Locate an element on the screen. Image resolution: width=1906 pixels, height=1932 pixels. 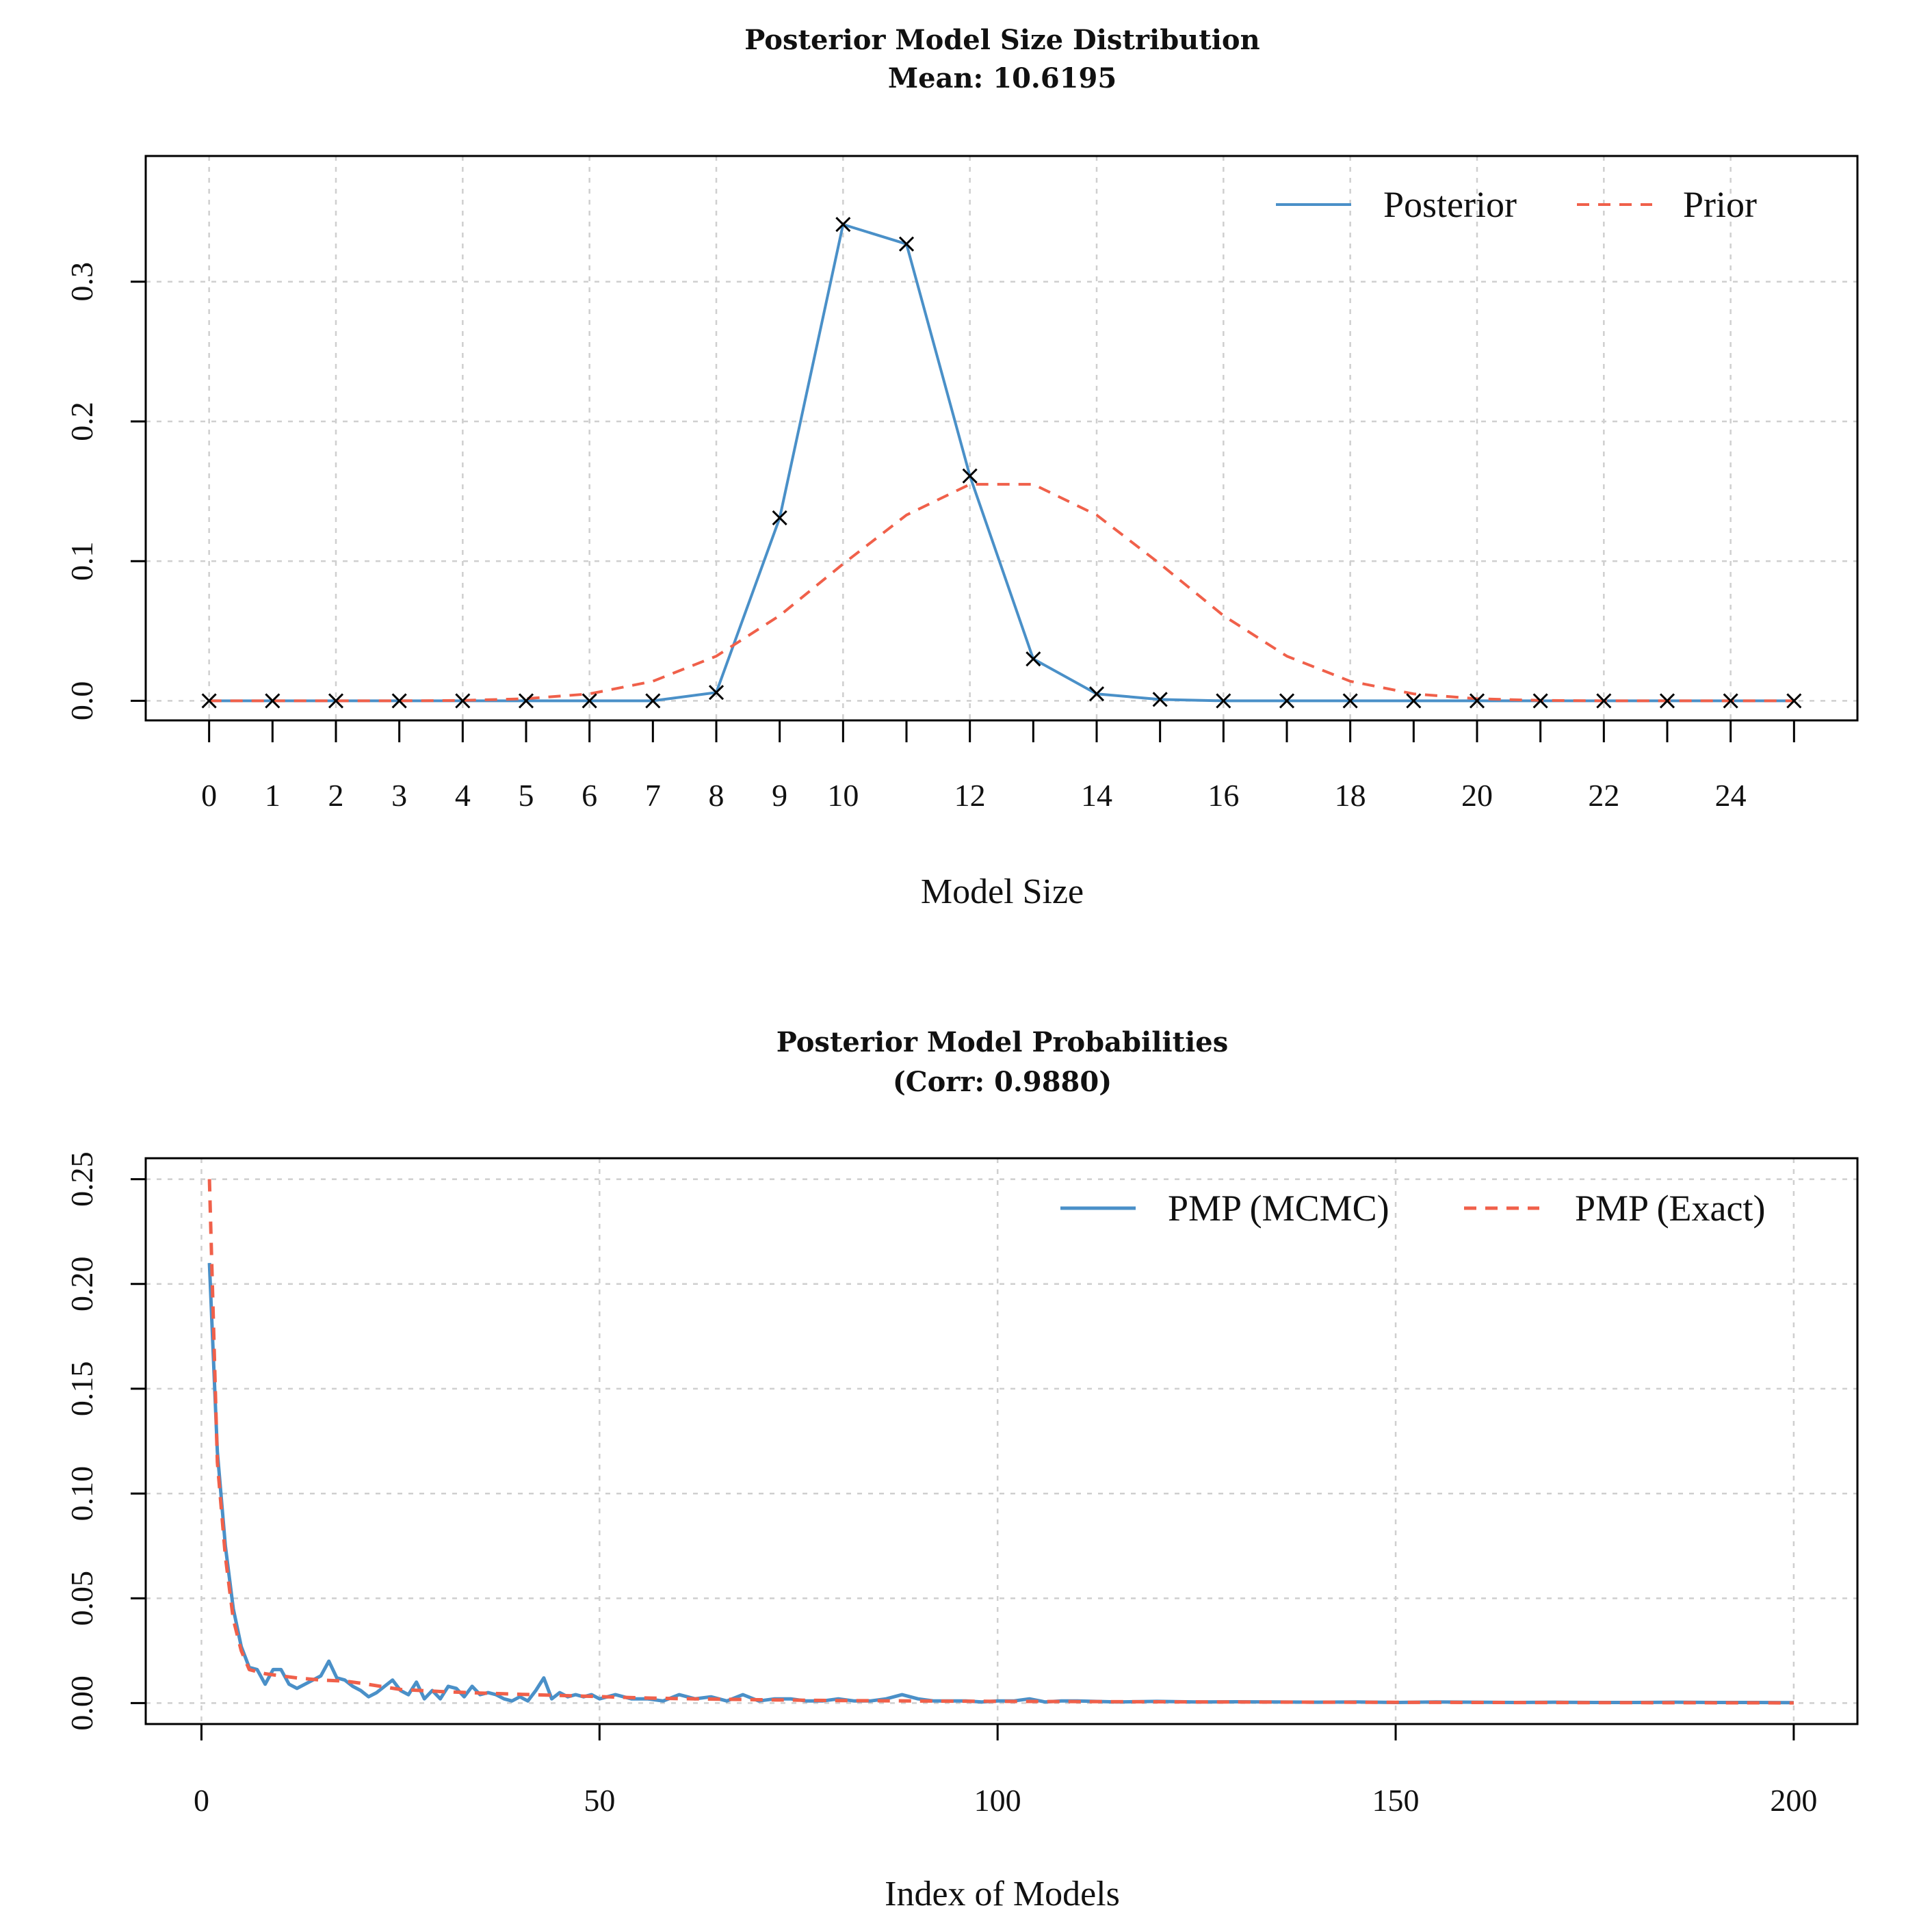
x-tick-label: 18 is located at coordinates (1350, 795).